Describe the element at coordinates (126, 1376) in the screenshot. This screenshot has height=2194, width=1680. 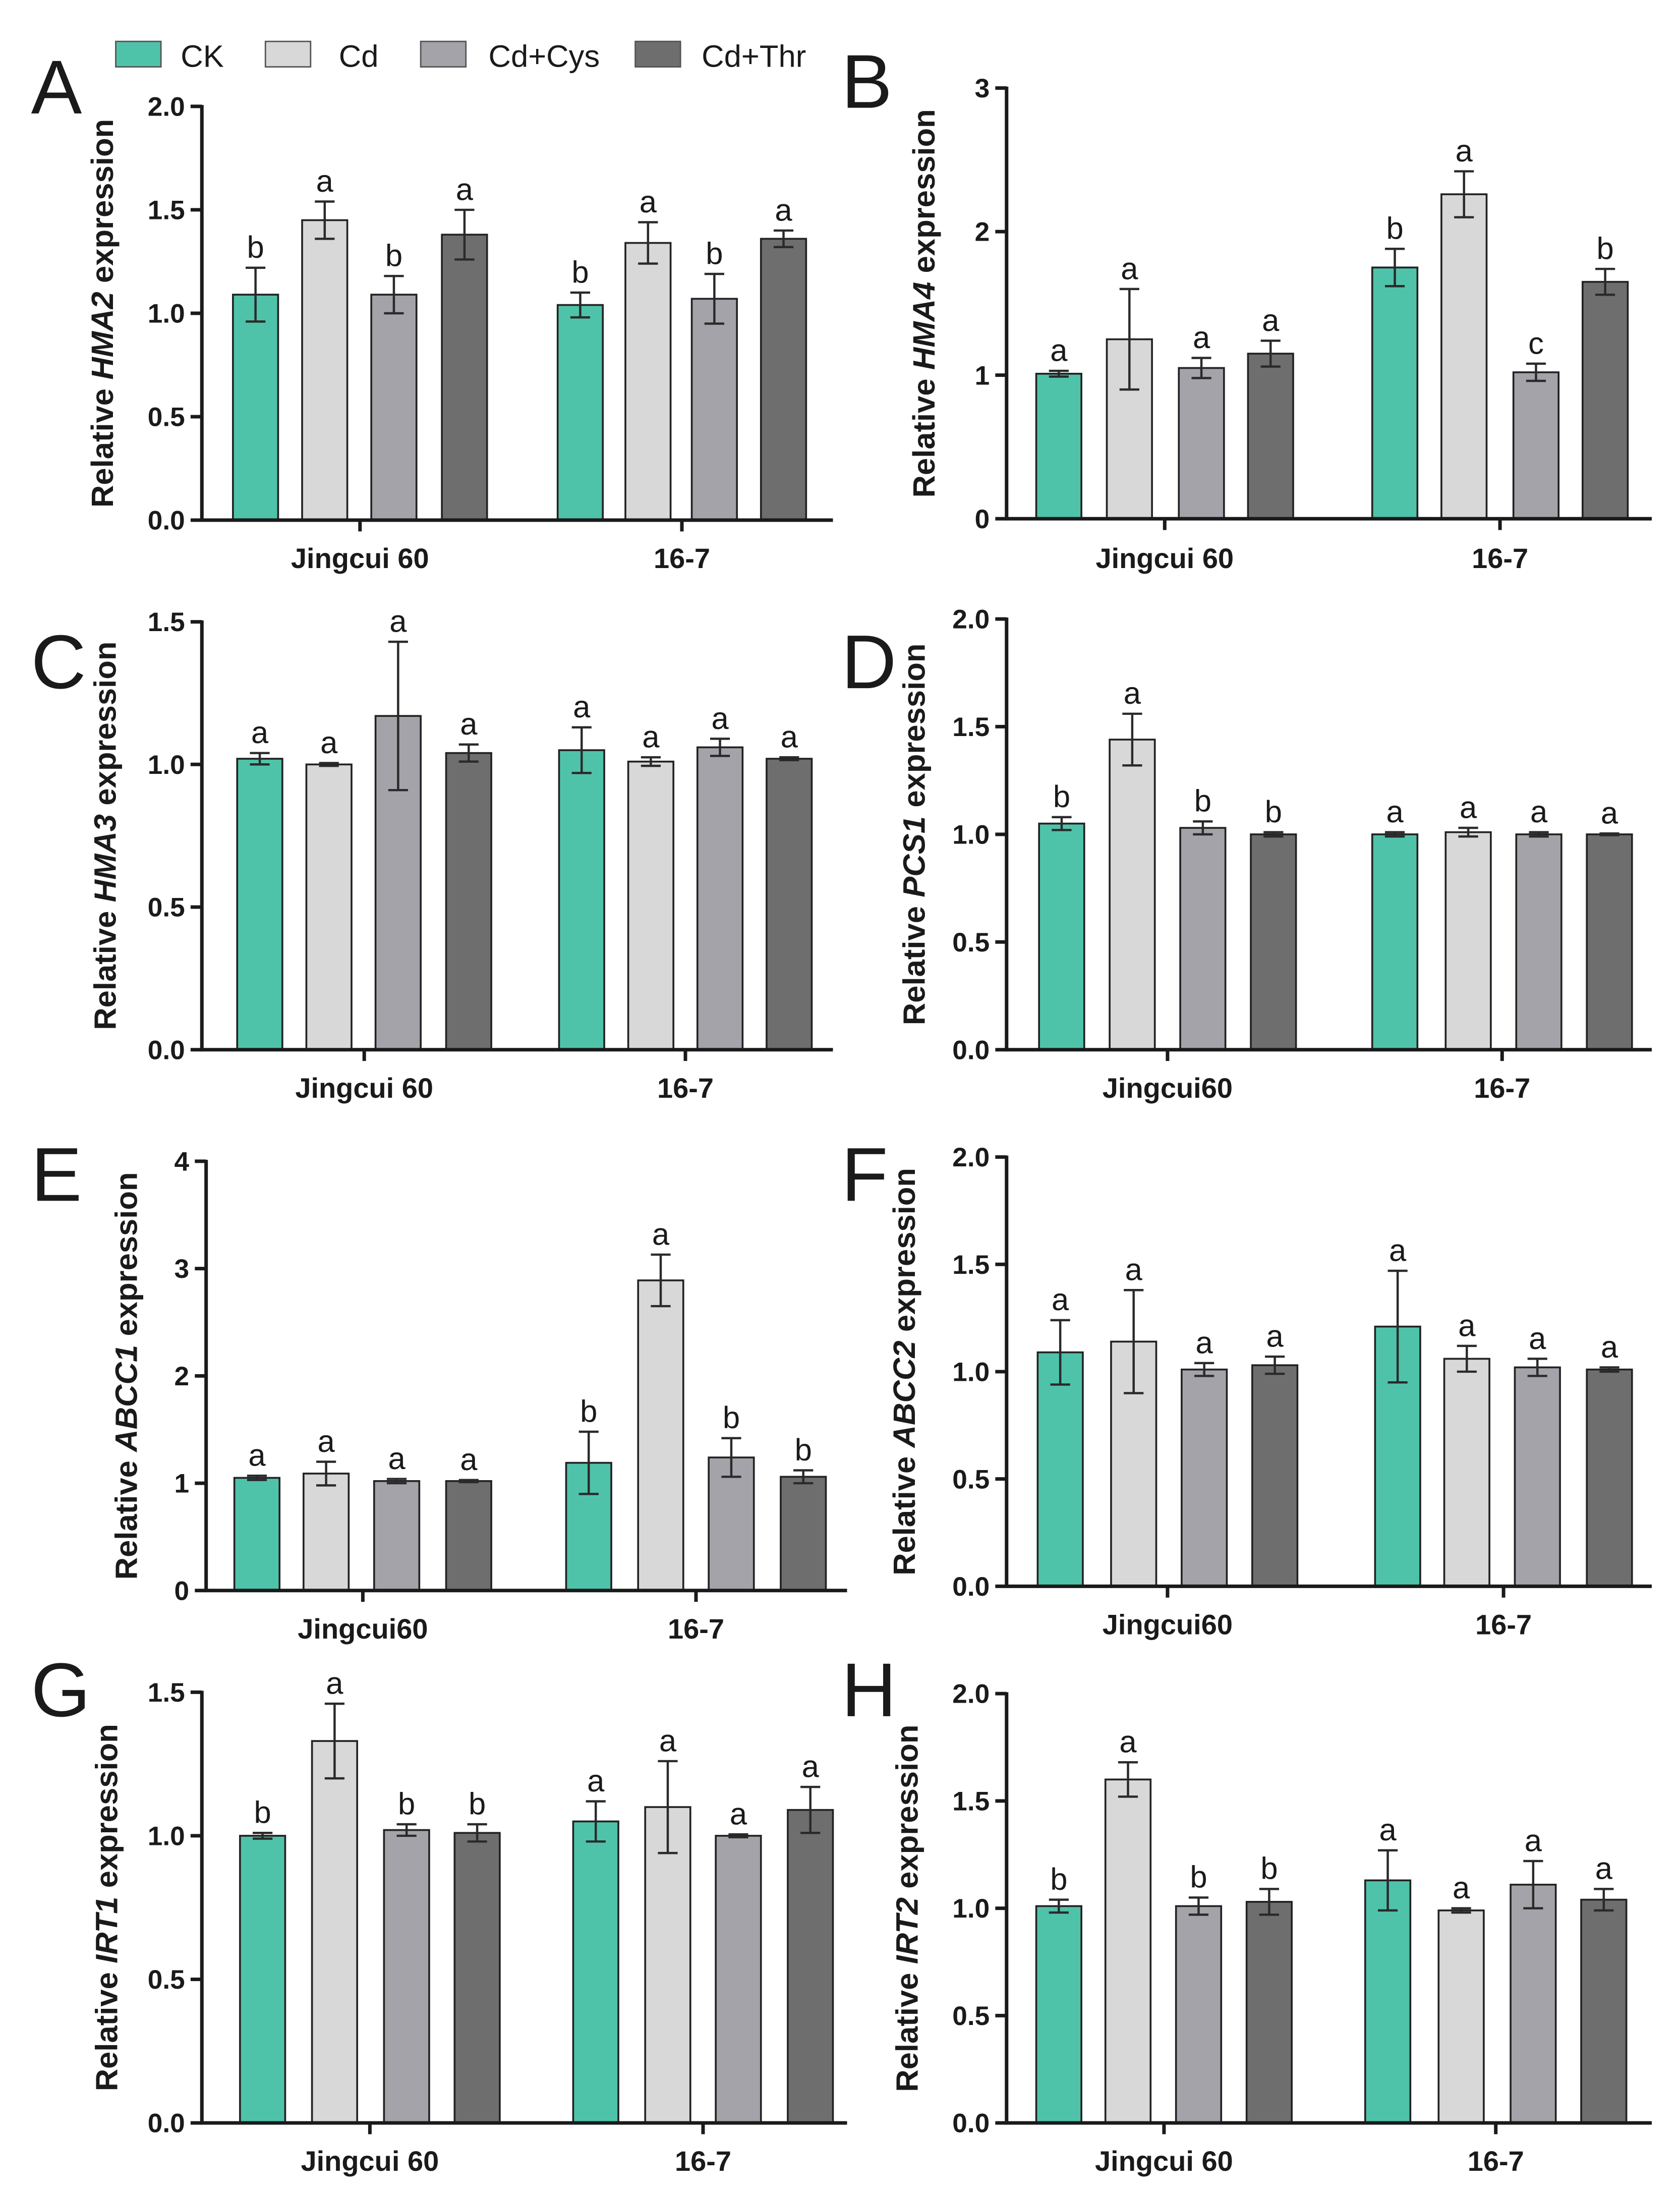
I see `panel-e-y-axis-title: Relative ABCC1 expression` at that location.